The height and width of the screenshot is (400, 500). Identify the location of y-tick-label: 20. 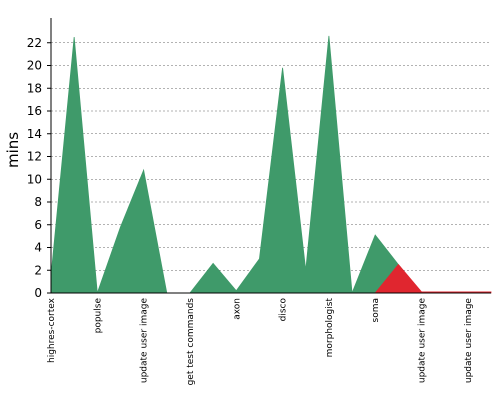
(34, 66).